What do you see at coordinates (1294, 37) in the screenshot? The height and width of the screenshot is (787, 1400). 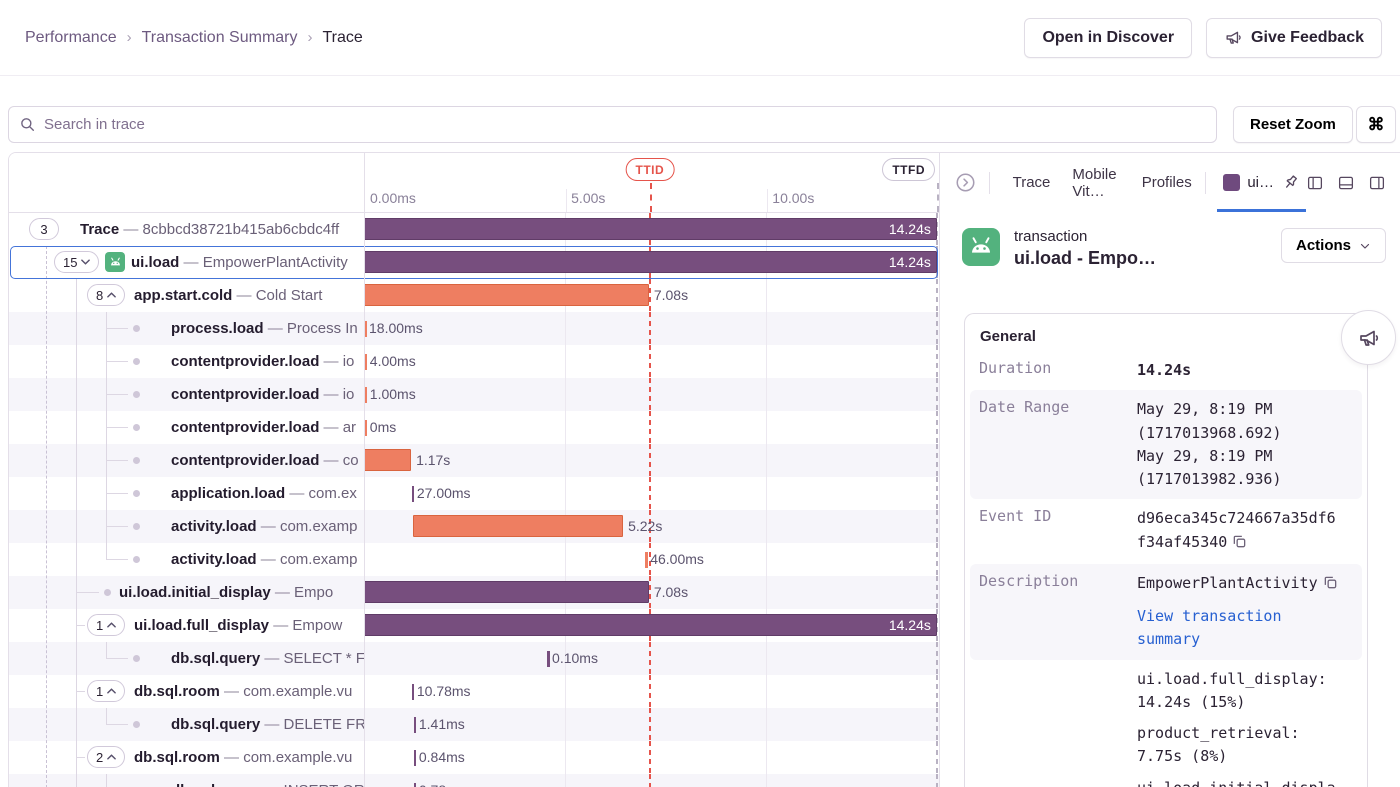 I see `give-feedback-button: Give Feedback` at bounding box center [1294, 37].